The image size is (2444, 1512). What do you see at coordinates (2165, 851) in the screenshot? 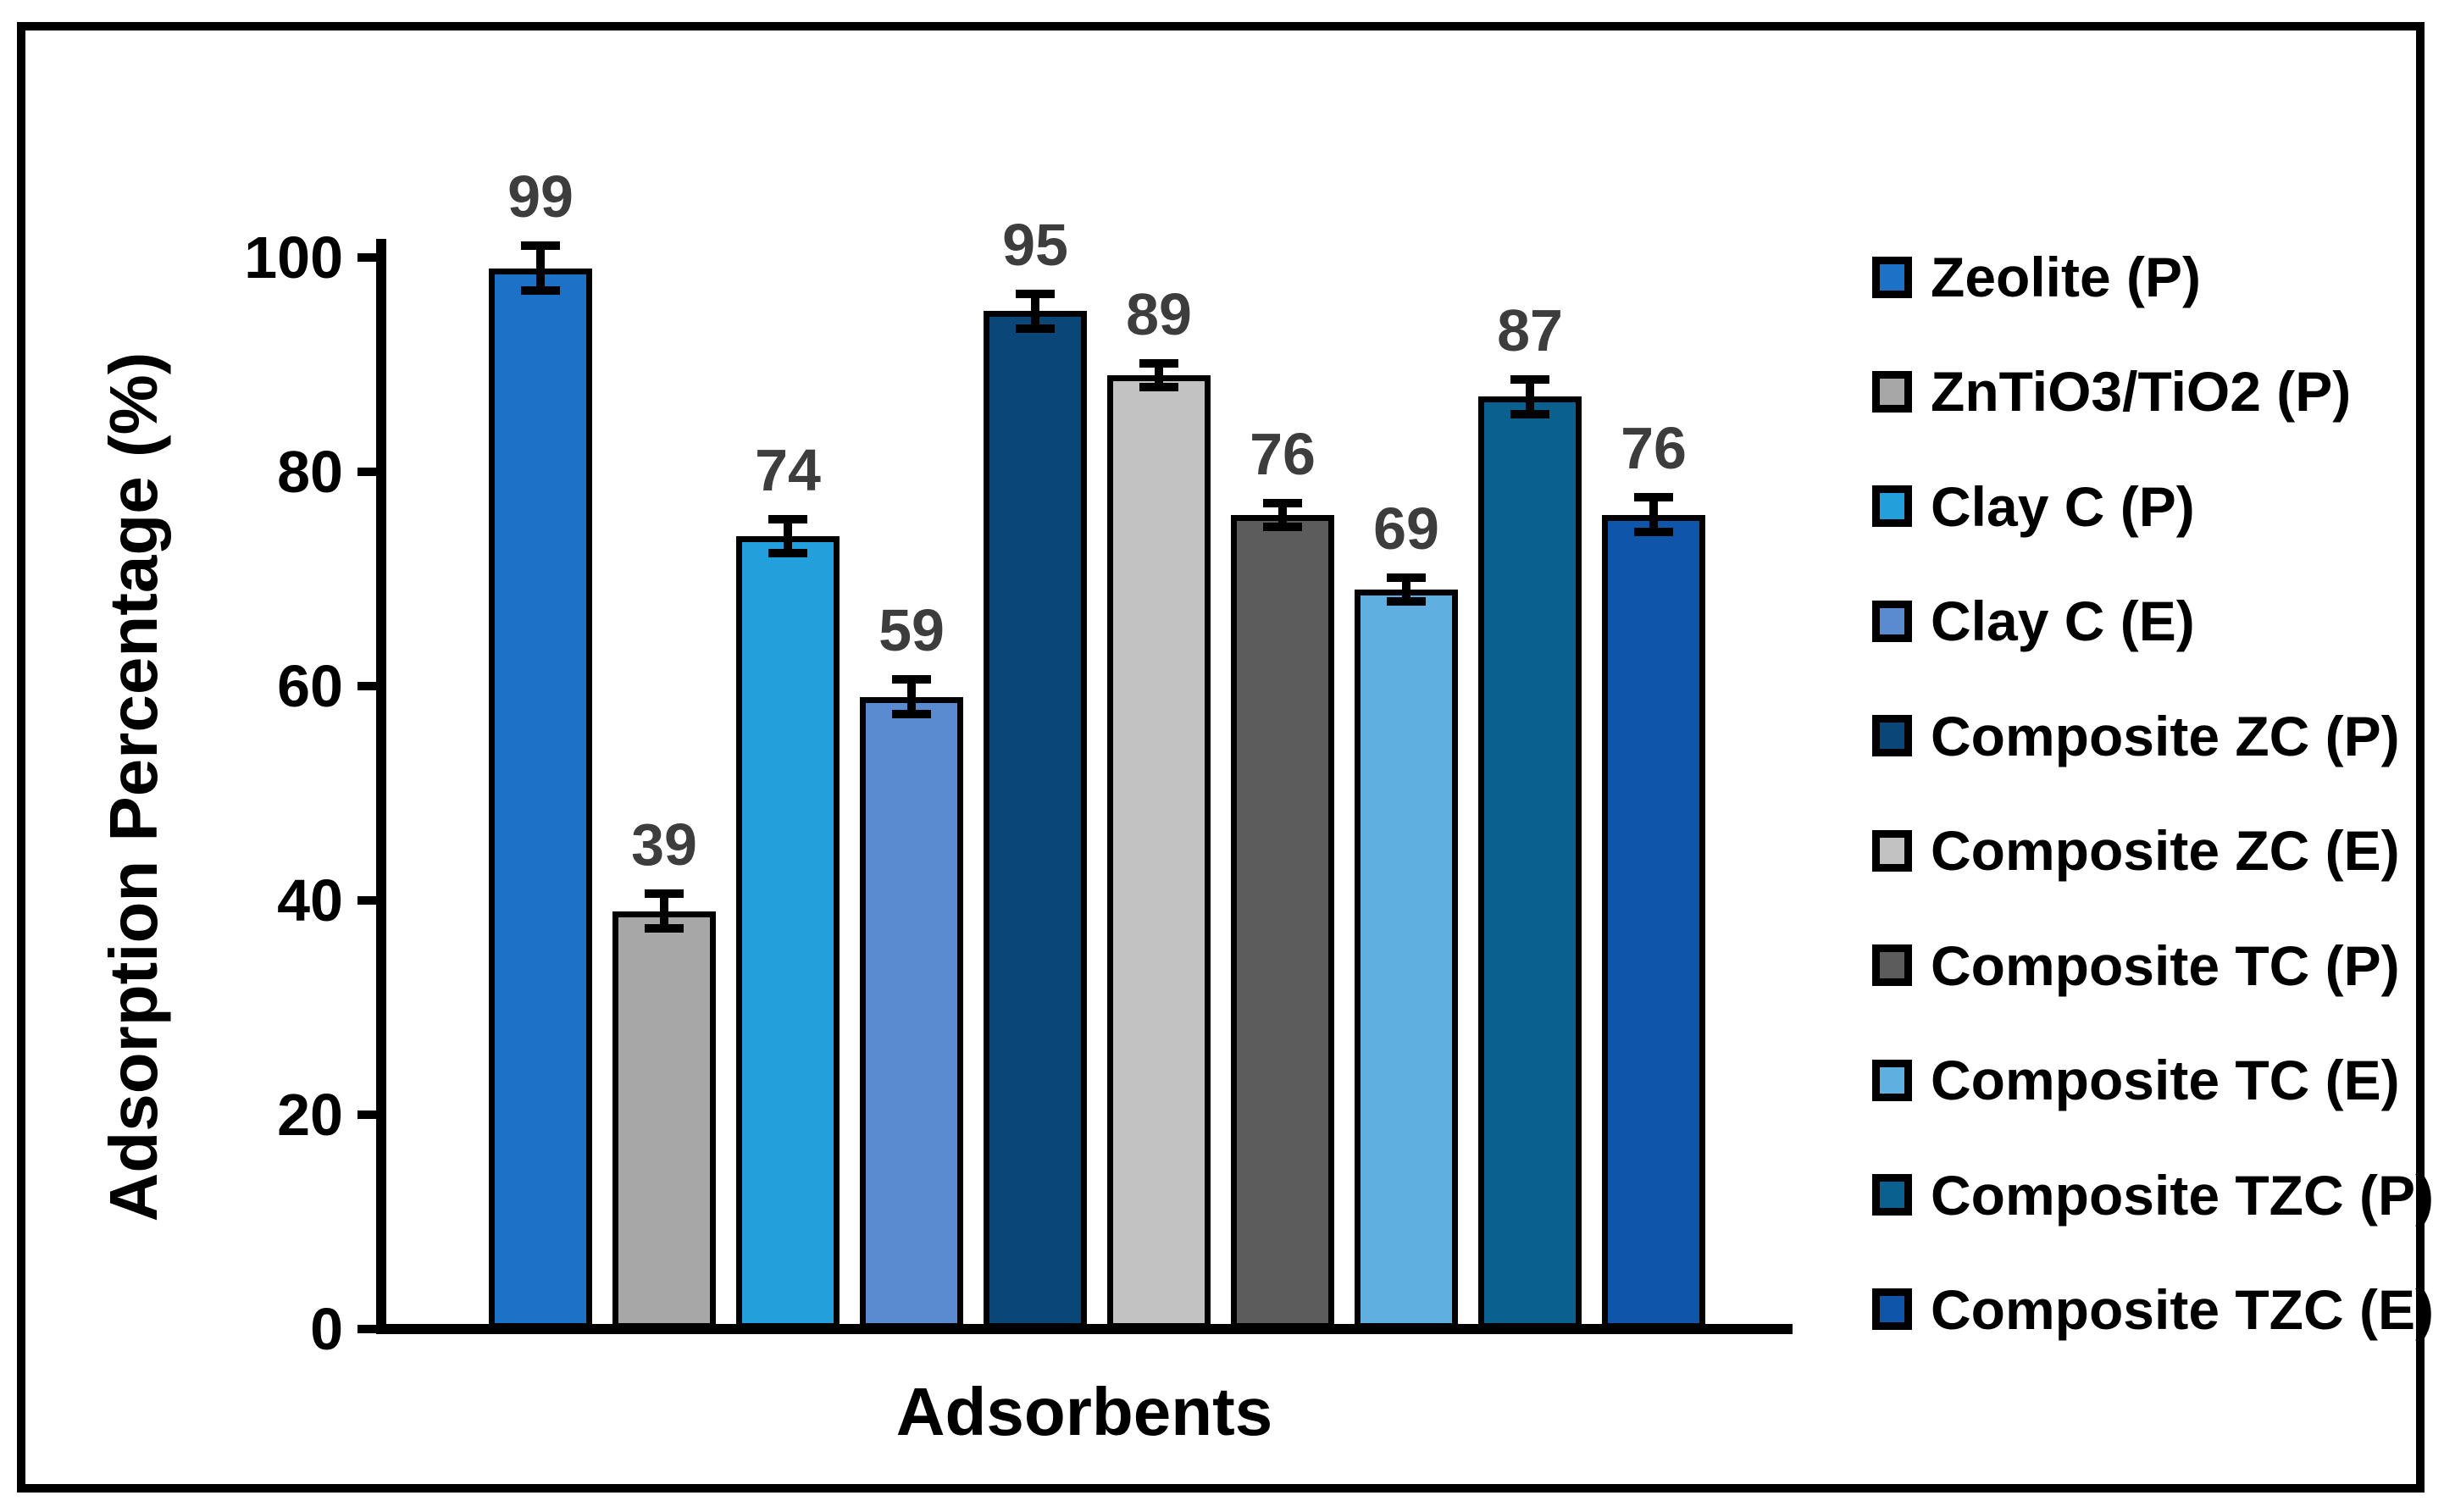
I see `legend-item-label: Composite ZC (E)` at bounding box center [2165, 851].